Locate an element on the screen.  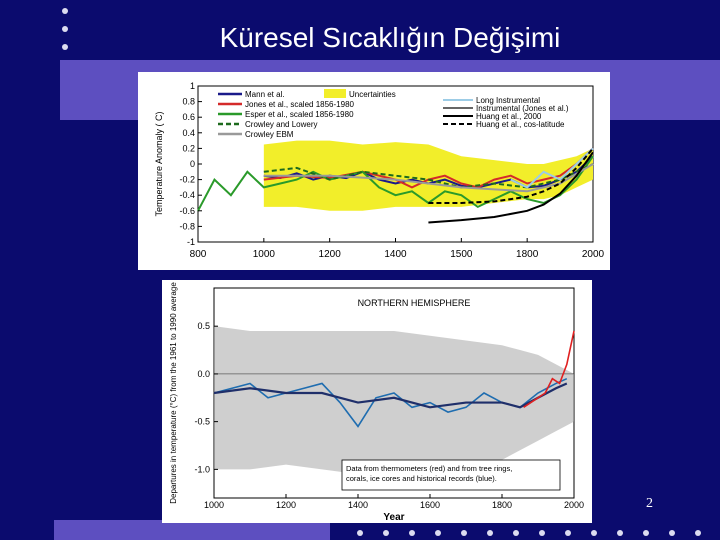
accent-band-bottom is located at coordinates (192, 530).